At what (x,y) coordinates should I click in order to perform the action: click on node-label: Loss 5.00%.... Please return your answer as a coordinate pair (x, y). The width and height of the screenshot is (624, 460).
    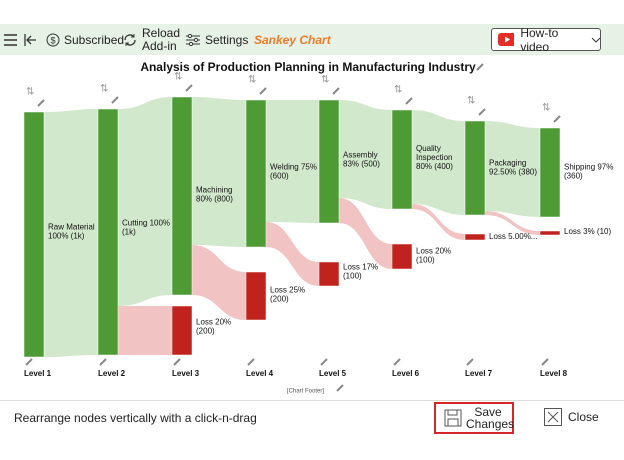
    Looking at the image, I should click on (513, 236).